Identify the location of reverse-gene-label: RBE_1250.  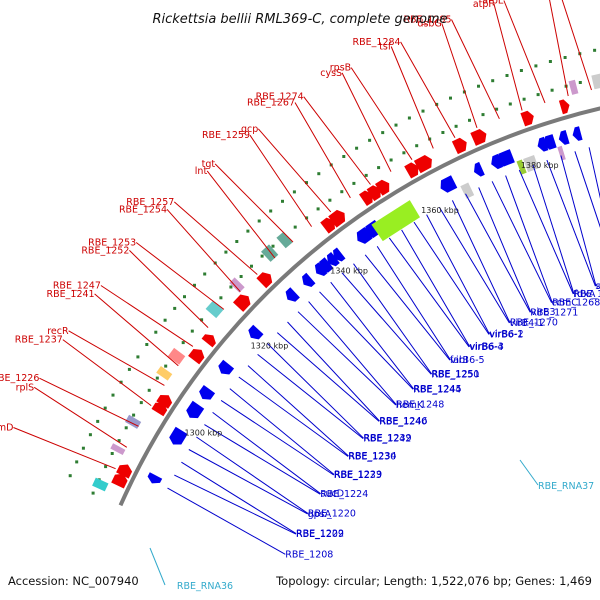
(455, 374).